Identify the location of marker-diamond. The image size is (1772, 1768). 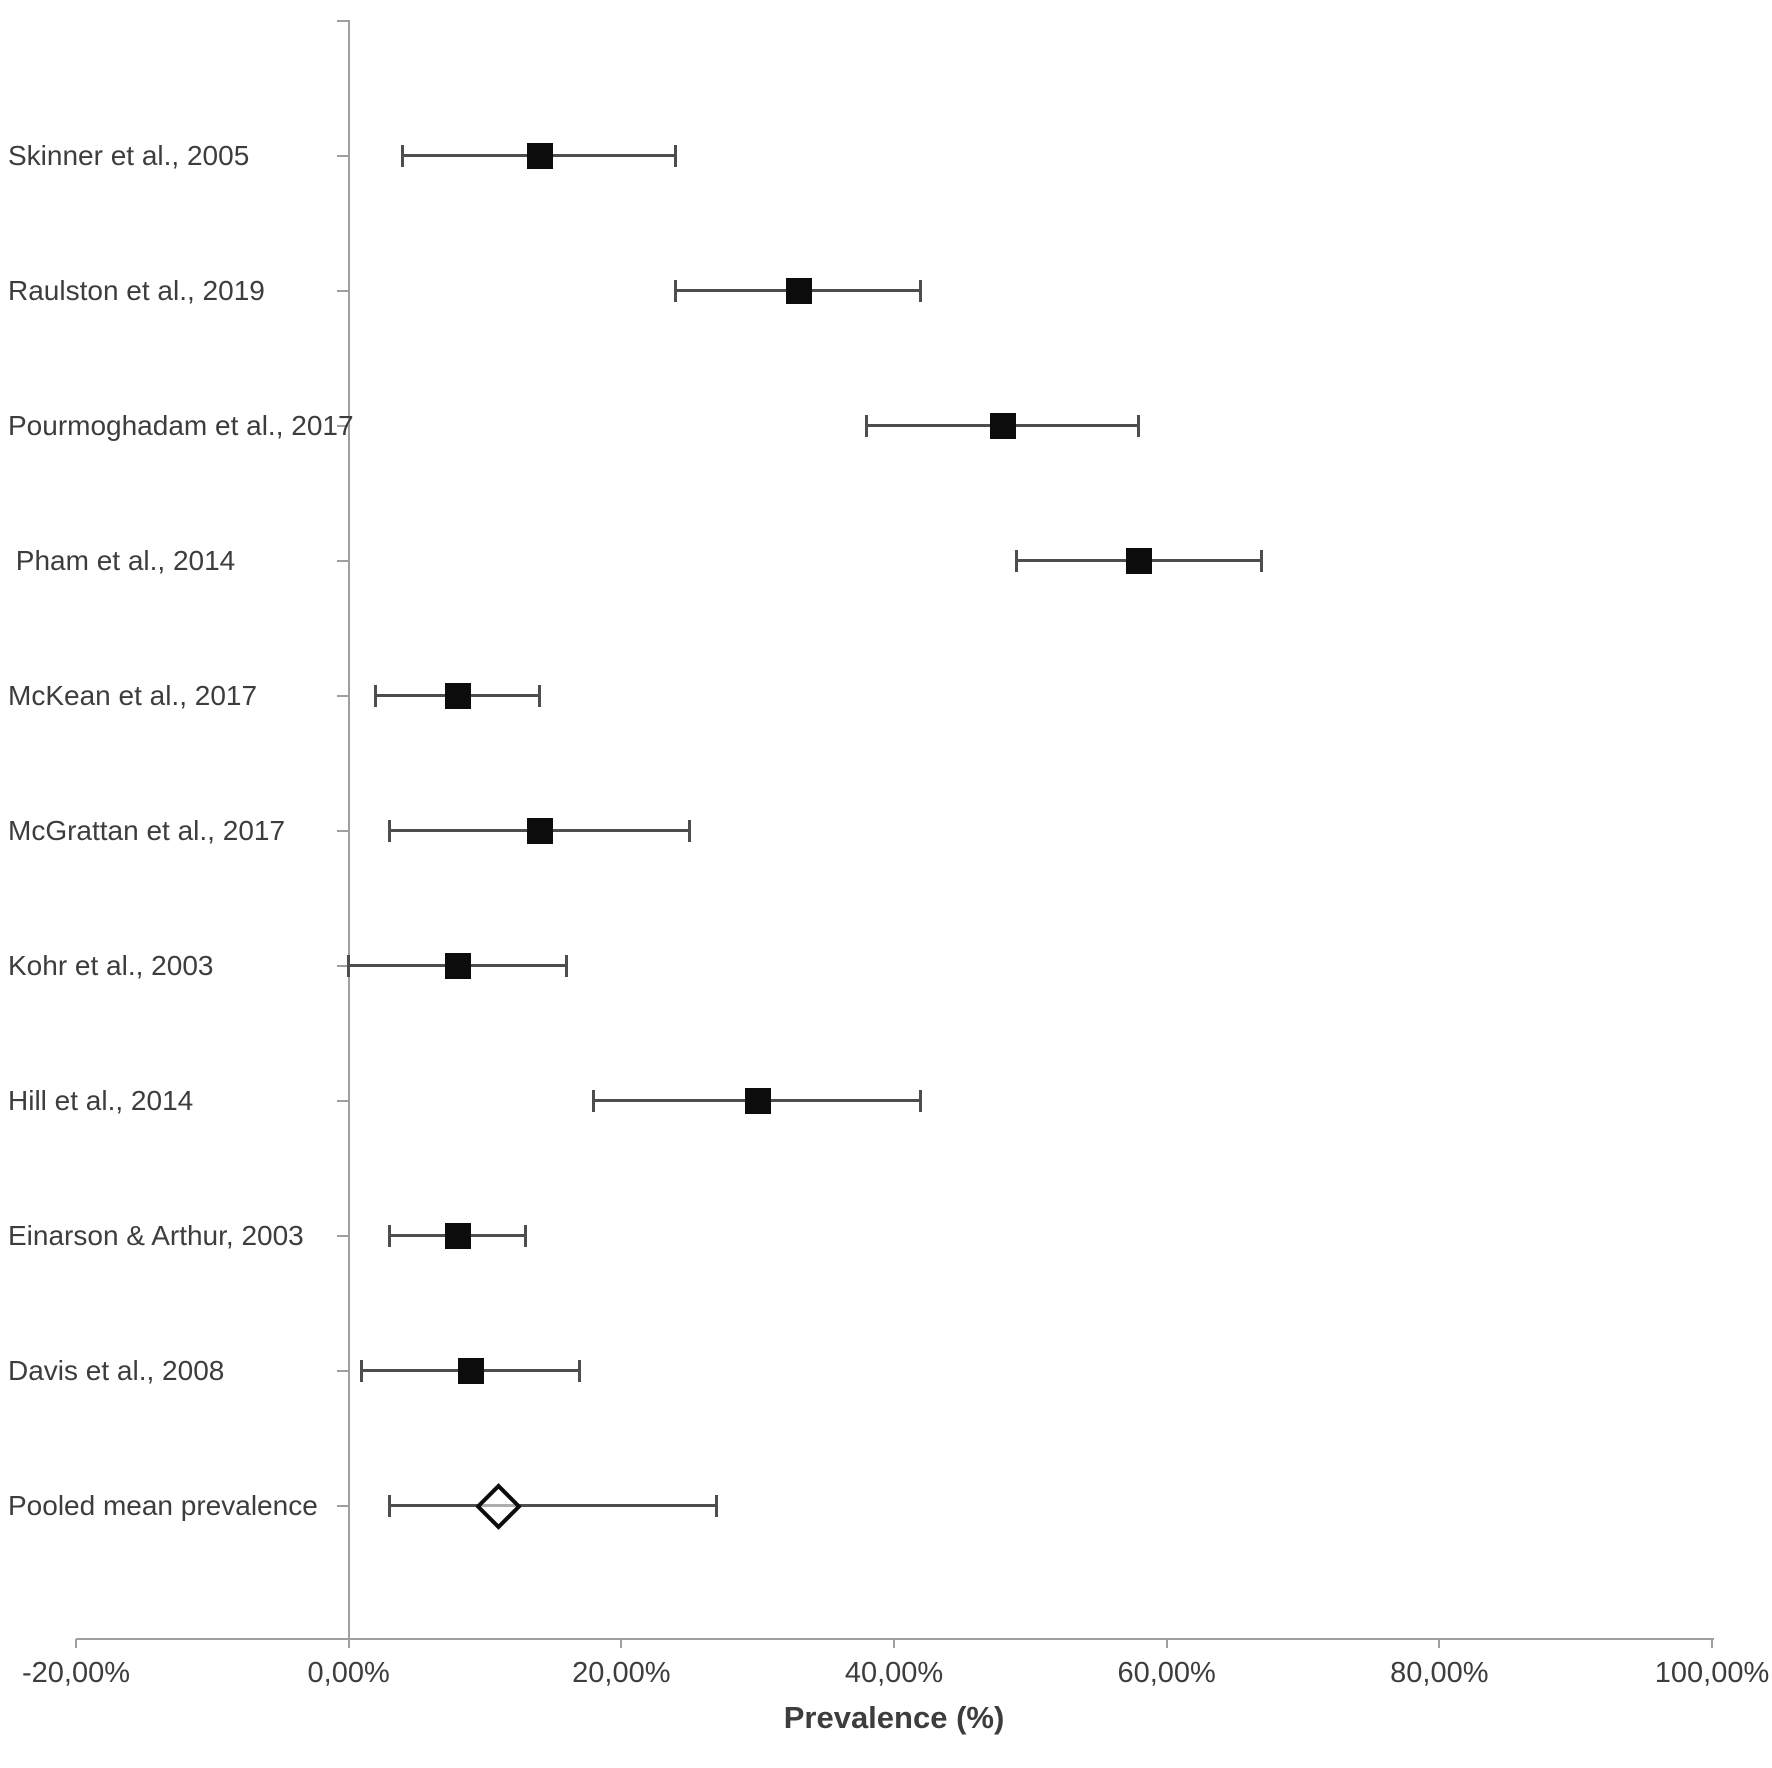
(498, 1506).